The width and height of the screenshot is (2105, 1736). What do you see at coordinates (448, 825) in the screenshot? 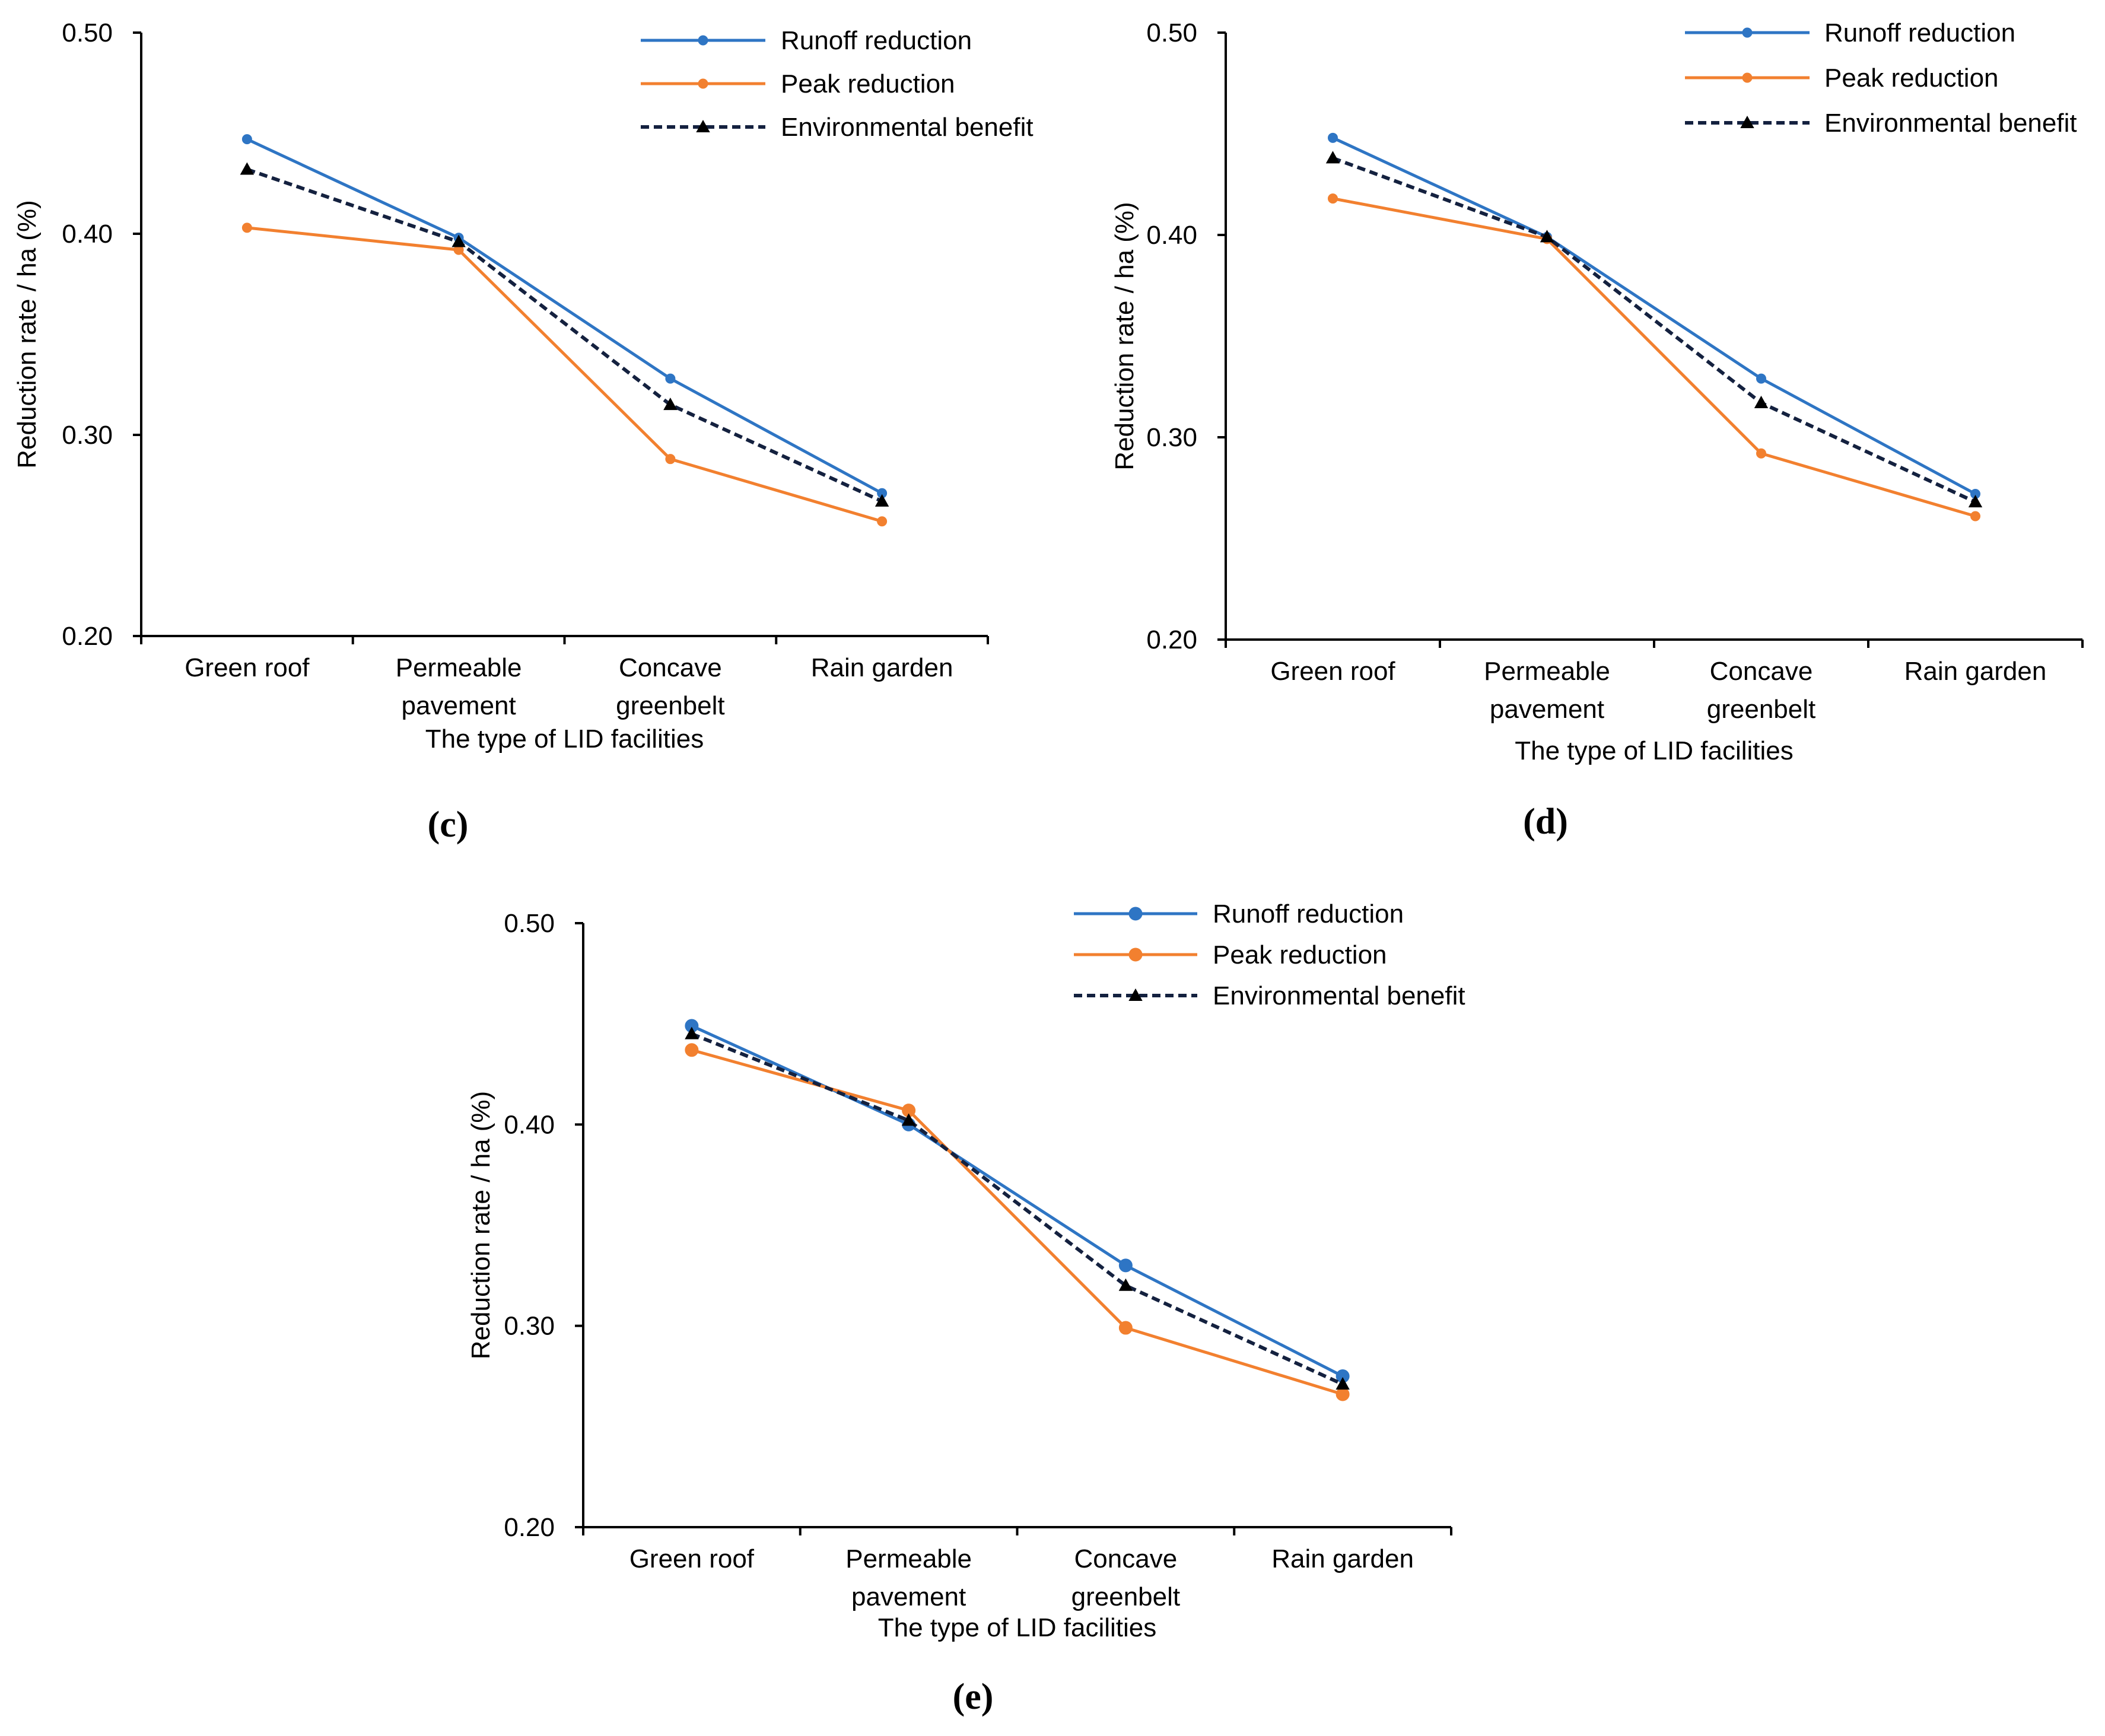
I see `panel-label: (c)` at bounding box center [448, 825].